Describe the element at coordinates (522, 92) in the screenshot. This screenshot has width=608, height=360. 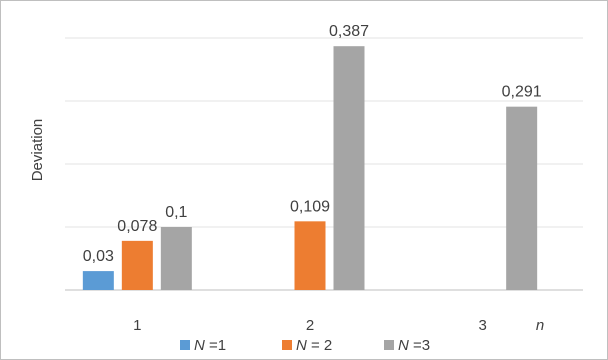
I see `data-label: 0,291` at that location.